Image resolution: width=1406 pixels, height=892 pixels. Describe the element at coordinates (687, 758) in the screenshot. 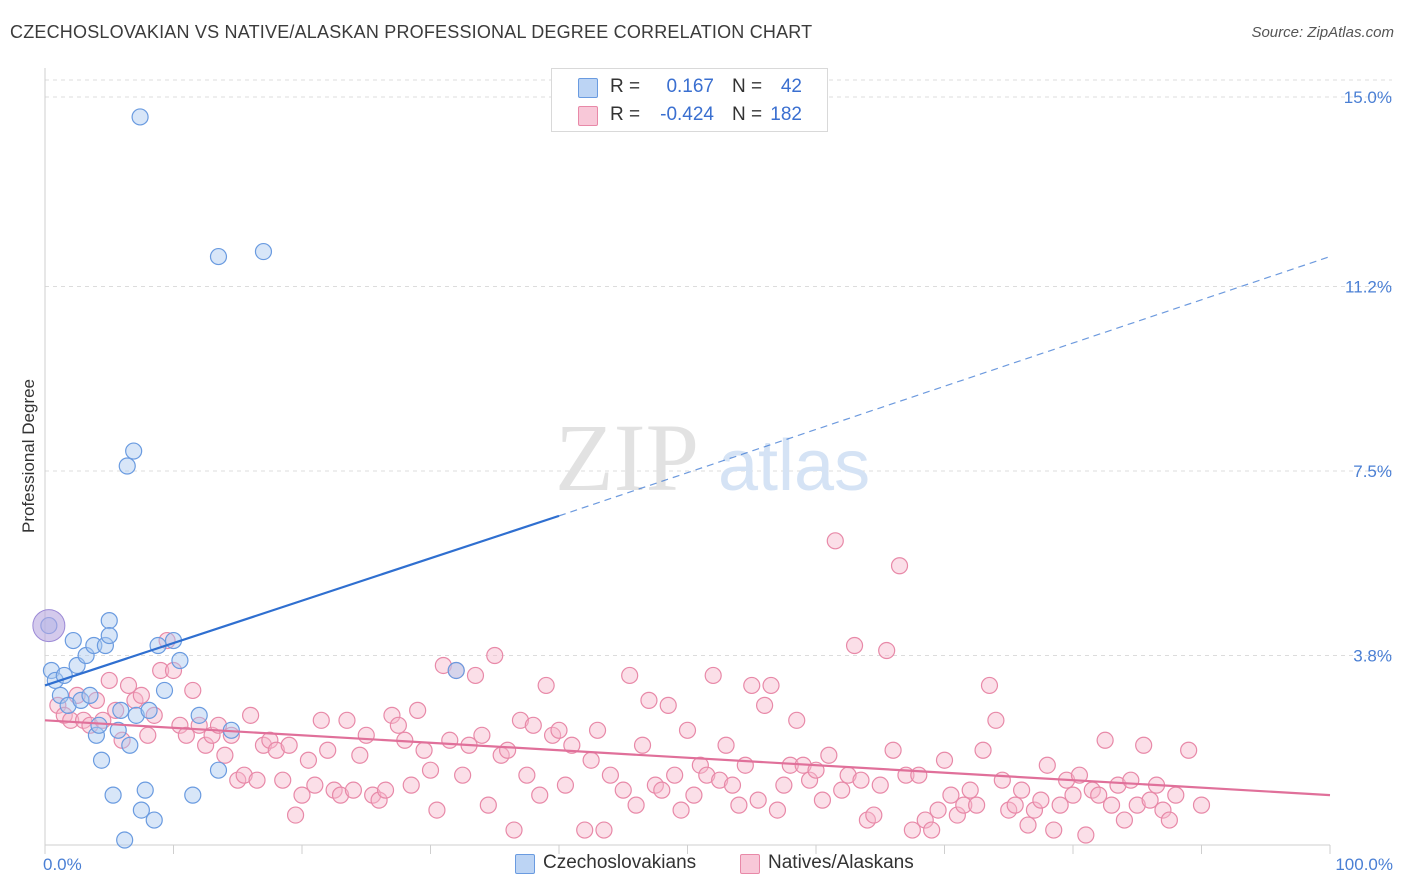

I see `native-trend-line` at that location.